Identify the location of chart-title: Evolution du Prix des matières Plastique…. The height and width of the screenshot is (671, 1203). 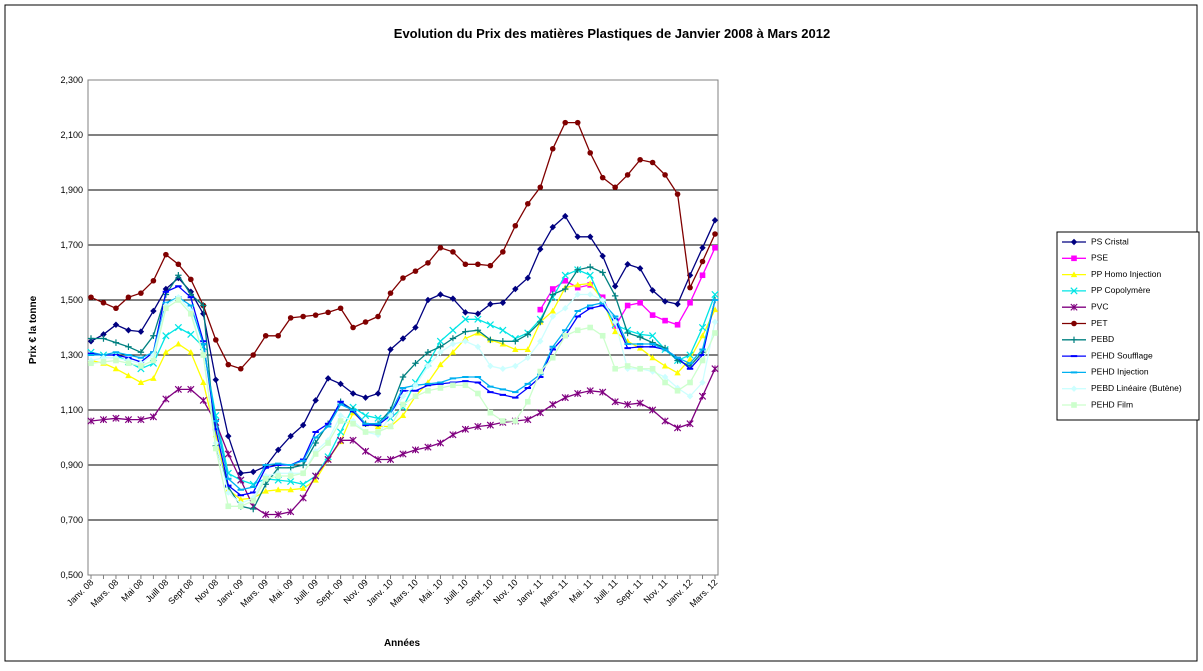
(612, 33).